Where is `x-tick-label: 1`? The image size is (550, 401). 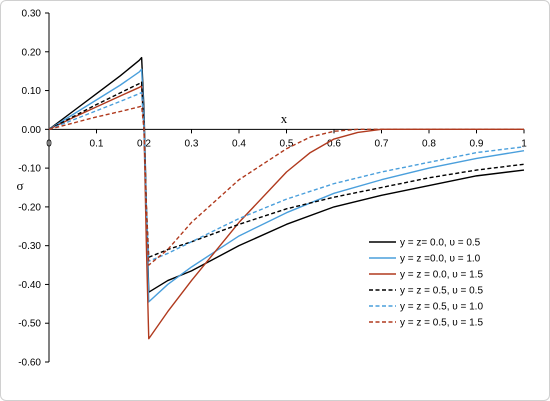 x-tick-label: 1 is located at coordinates (524, 143).